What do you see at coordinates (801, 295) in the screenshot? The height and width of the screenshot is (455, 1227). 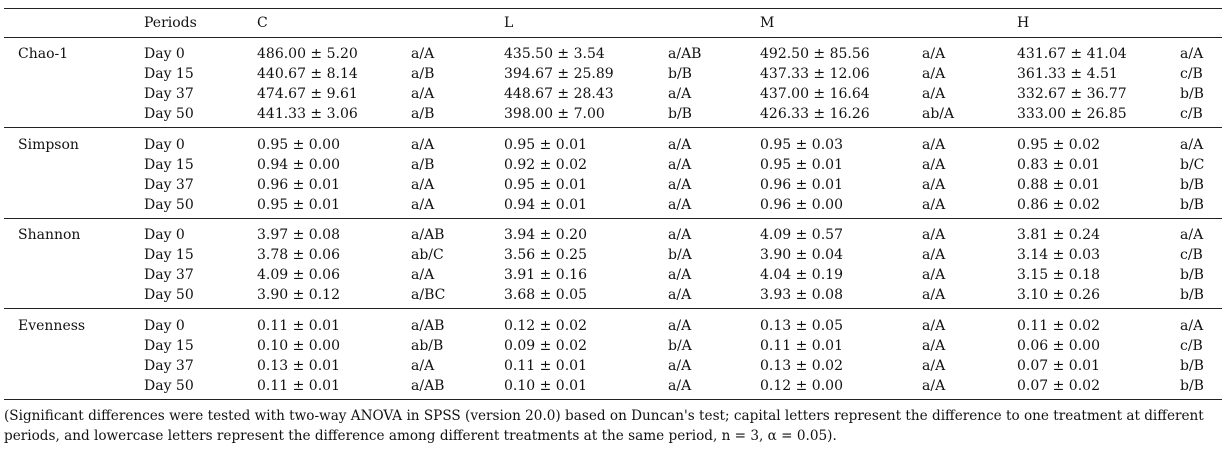 I see `value-cell: 3.93 ± 0.08` at bounding box center [801, 295].